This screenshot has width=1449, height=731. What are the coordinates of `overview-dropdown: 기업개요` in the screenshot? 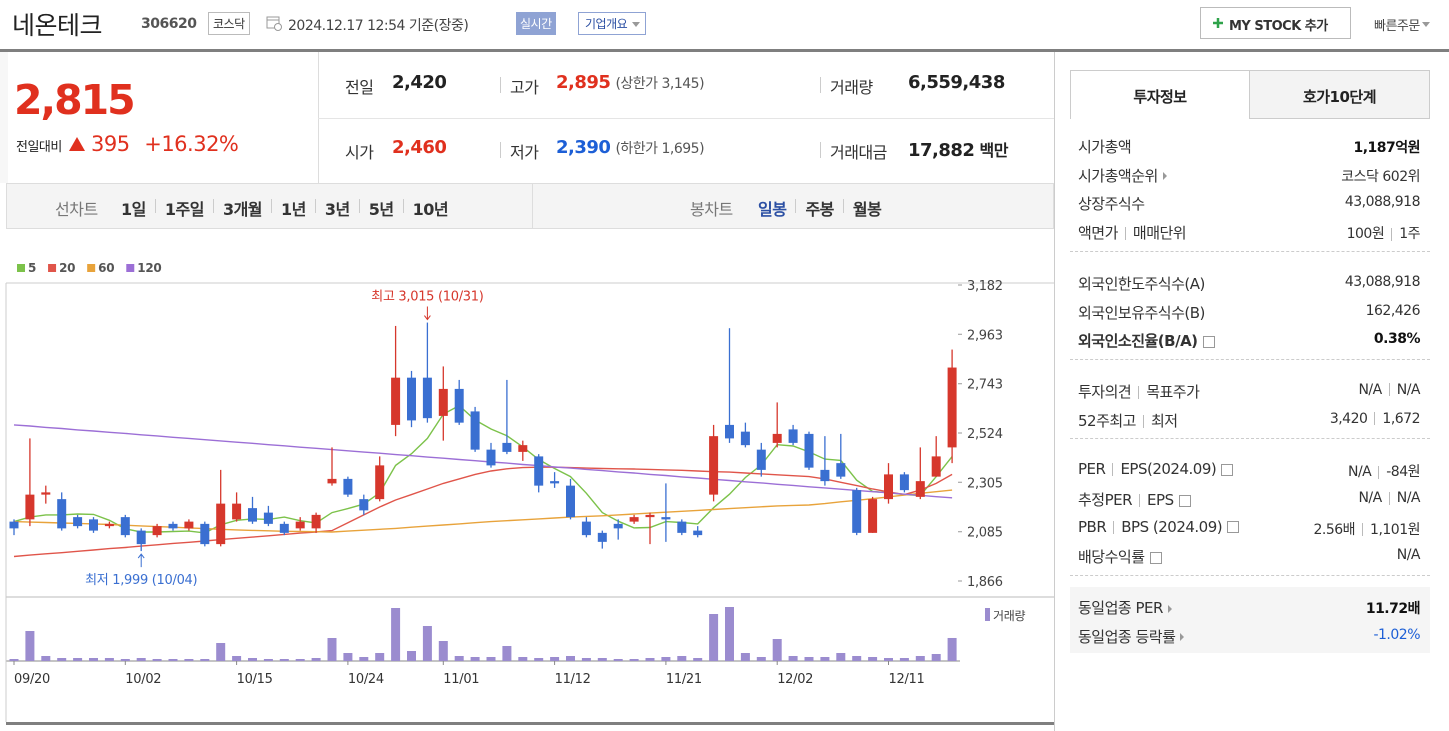 It's located at (612, 23).